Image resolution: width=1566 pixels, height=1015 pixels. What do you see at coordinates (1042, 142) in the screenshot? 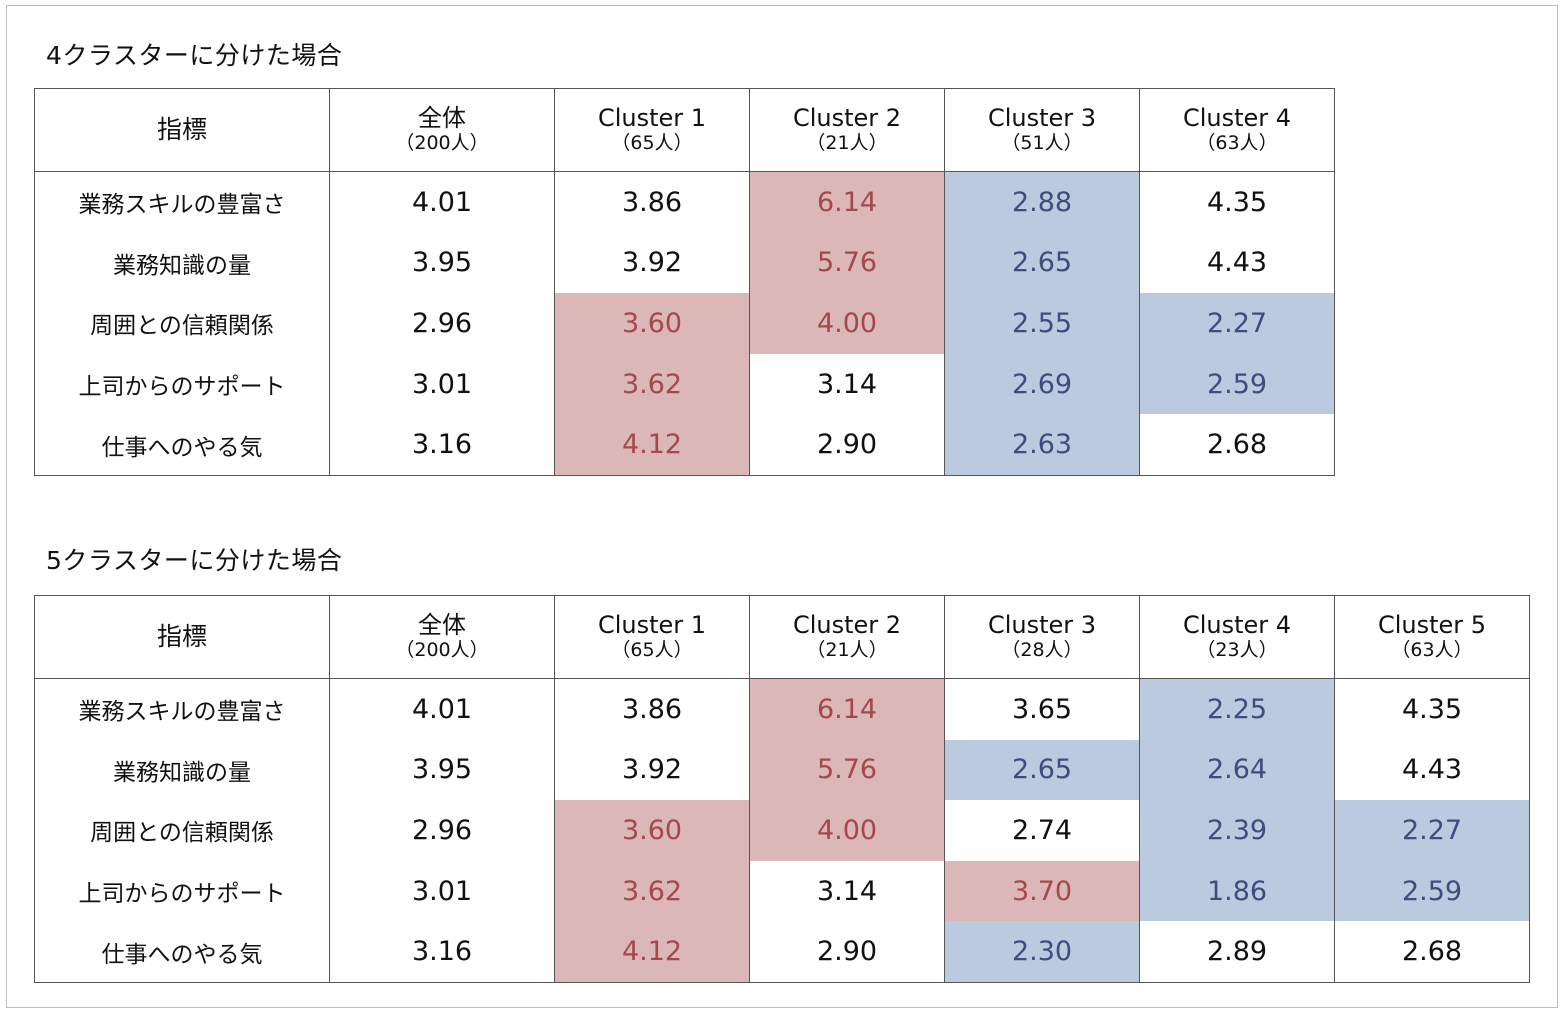
I see `column-count: （51人）` at bounding box center [1042, 142].